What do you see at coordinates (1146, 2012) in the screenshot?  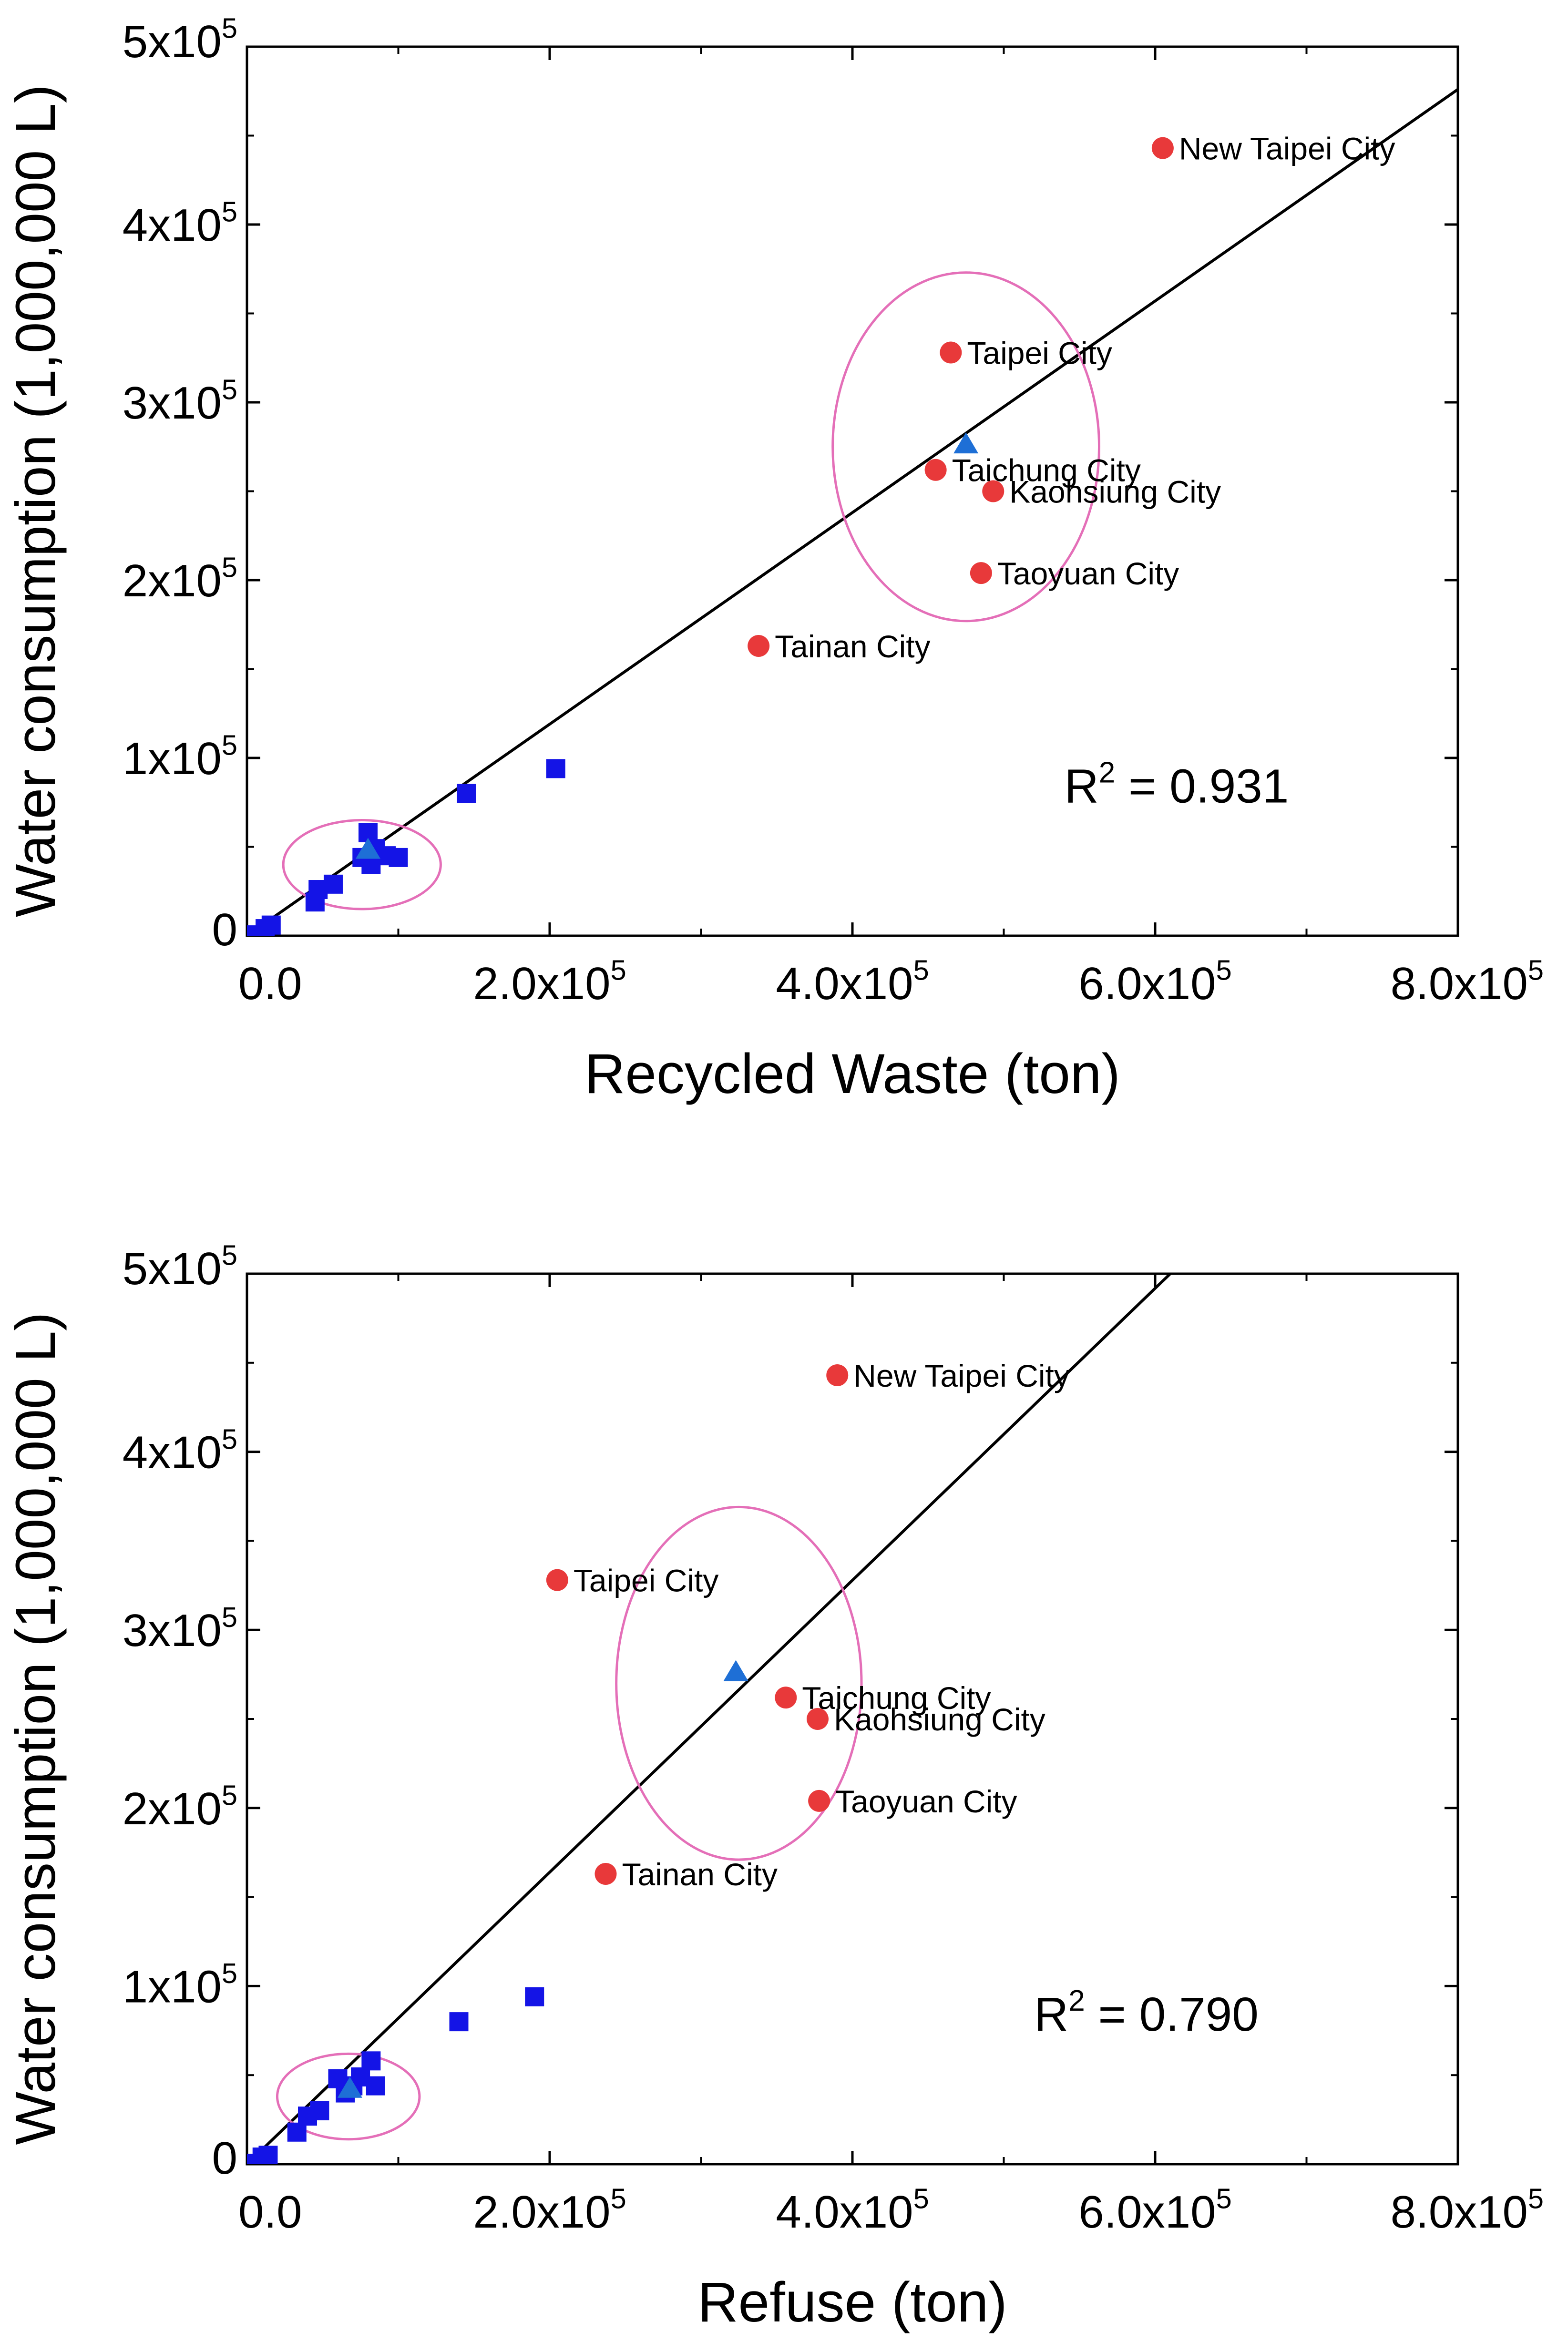 I see `r-squared-label: R2 = 0.790` at bounding box center [1146, 2012].